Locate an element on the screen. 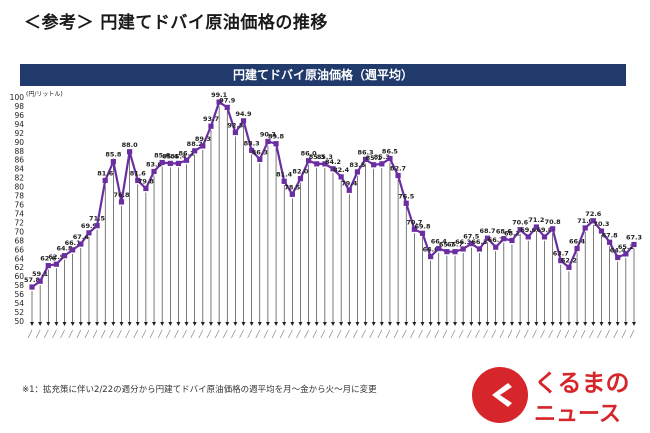 The image size is (650, 433). data-label: 97.9 is located at coordinates (227, 100).